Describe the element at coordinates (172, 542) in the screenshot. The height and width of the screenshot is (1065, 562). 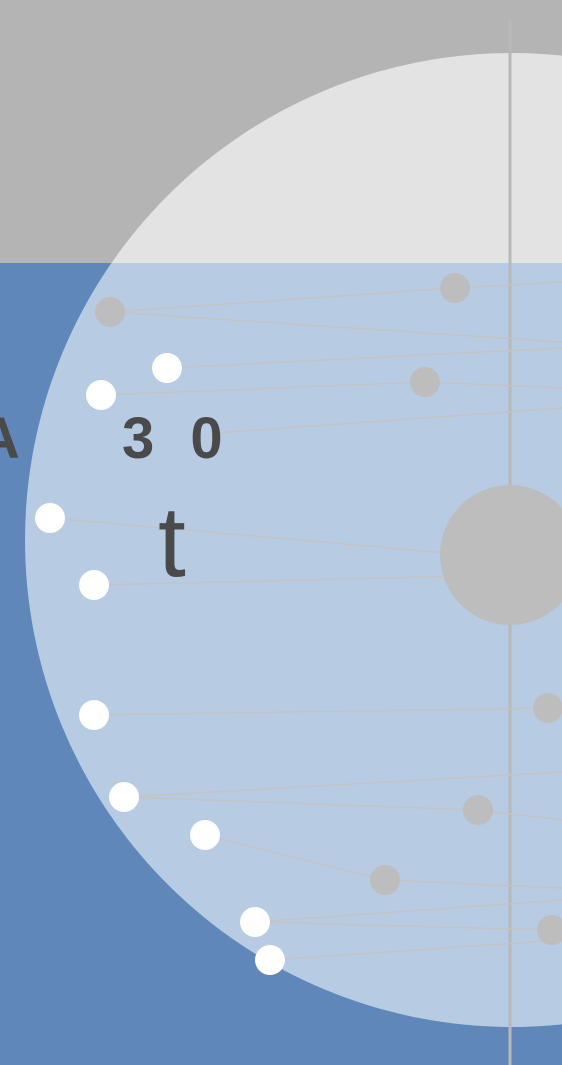
I see `title-fragment-t: t` at that location.